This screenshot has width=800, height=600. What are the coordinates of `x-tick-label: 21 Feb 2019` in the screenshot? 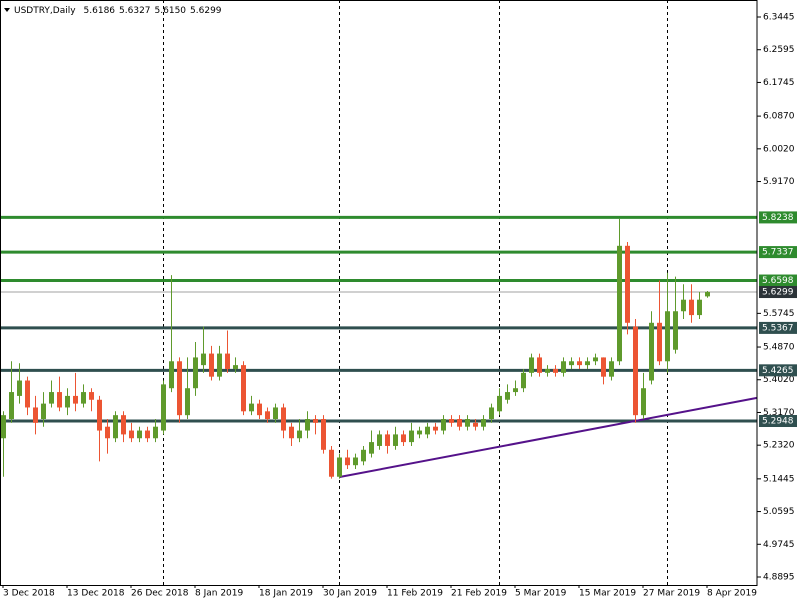 It's located at (479, 594).